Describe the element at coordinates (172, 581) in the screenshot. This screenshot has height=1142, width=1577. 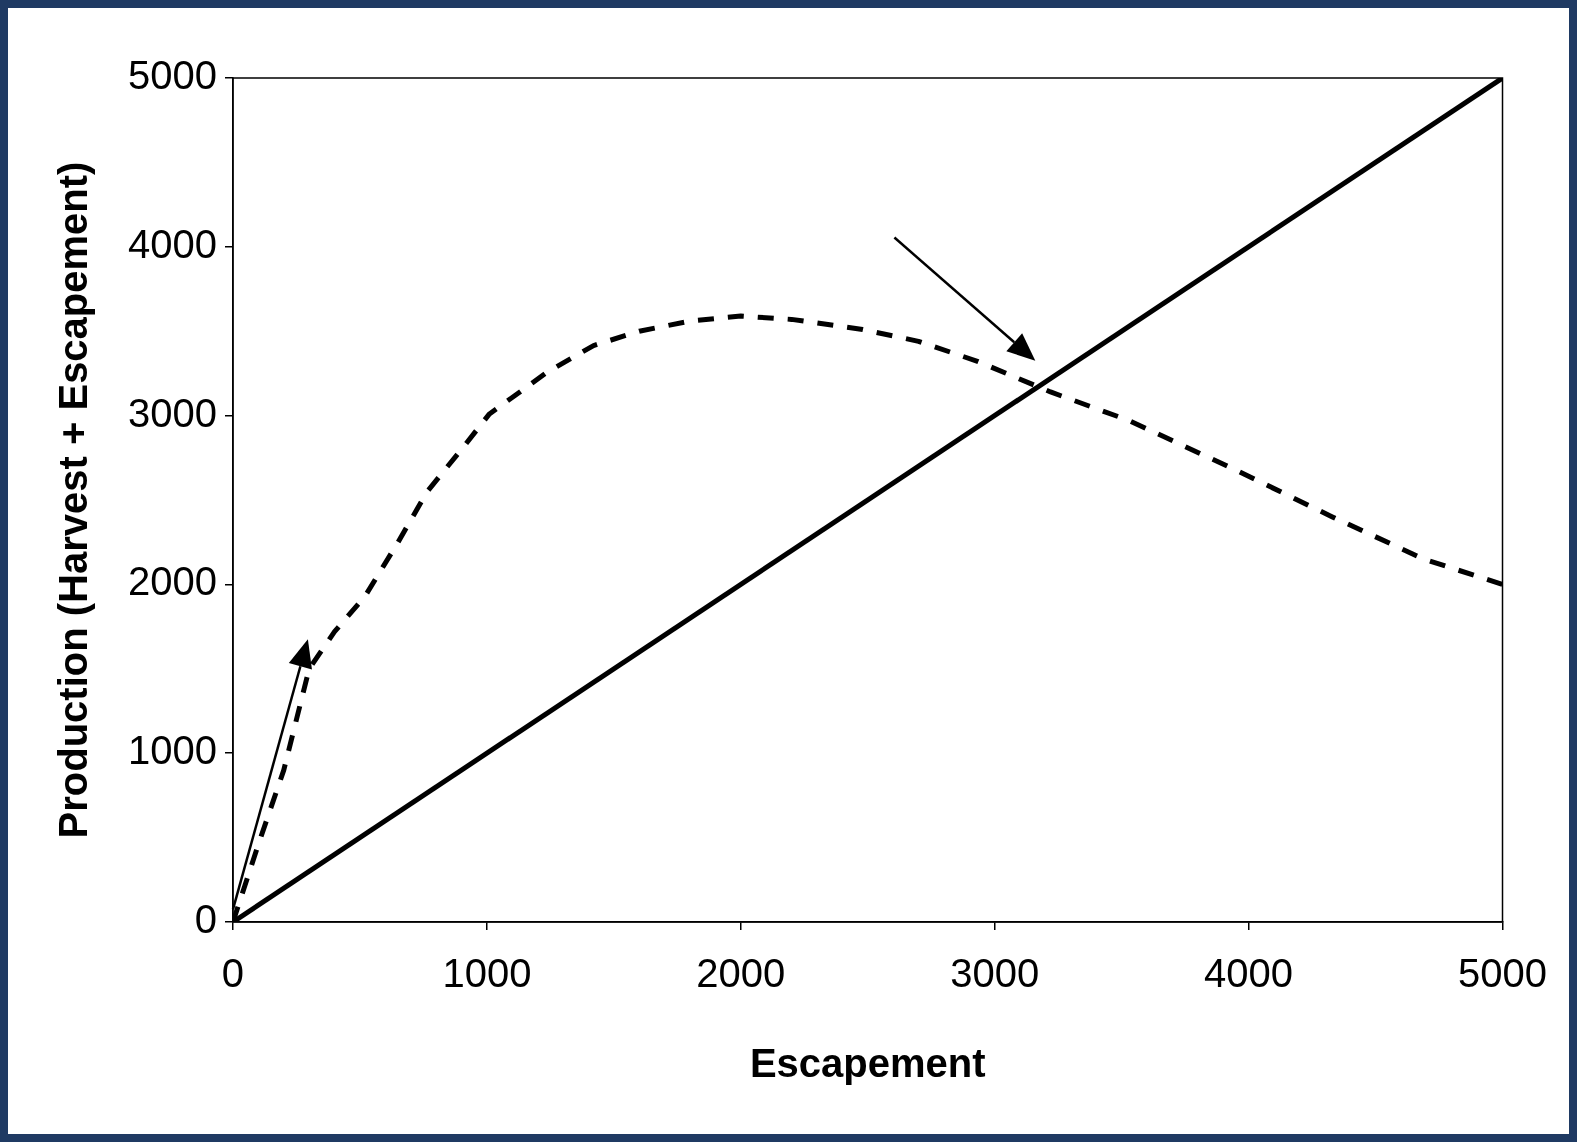
I see `y-tick-label: 2000` at that location.